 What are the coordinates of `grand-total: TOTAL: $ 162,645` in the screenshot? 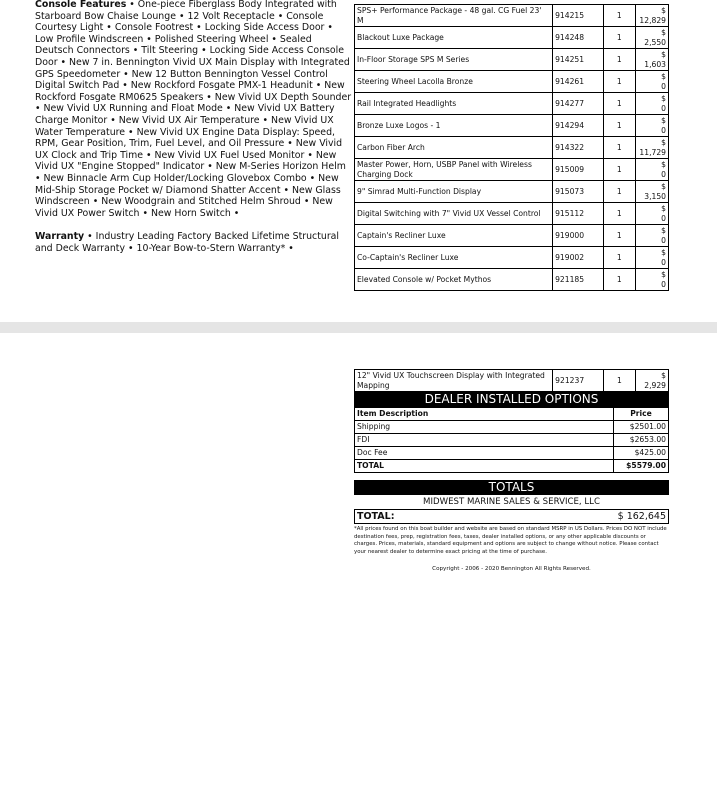 It's located at (511, 517).